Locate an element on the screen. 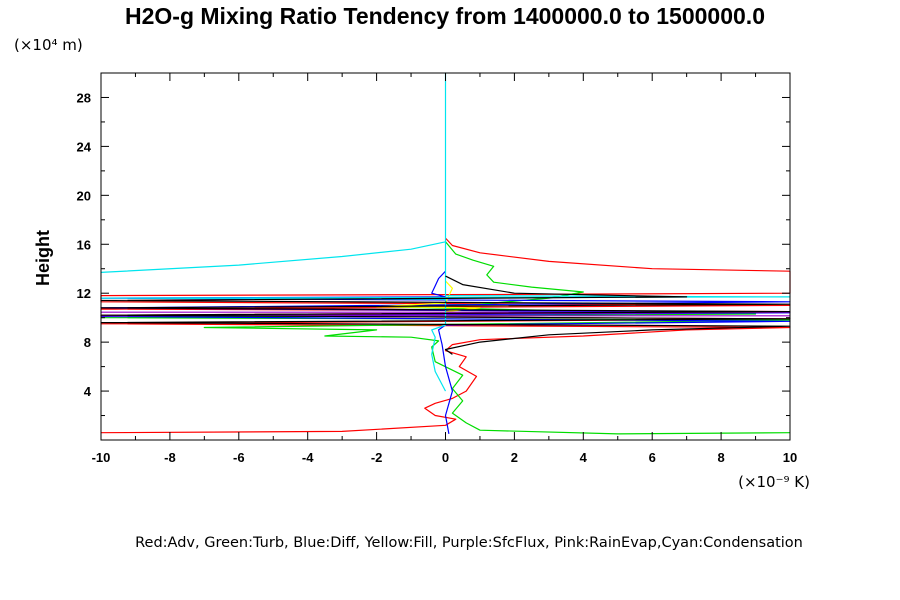  x-tick-label: -10 is located at coordinates (101, 457).